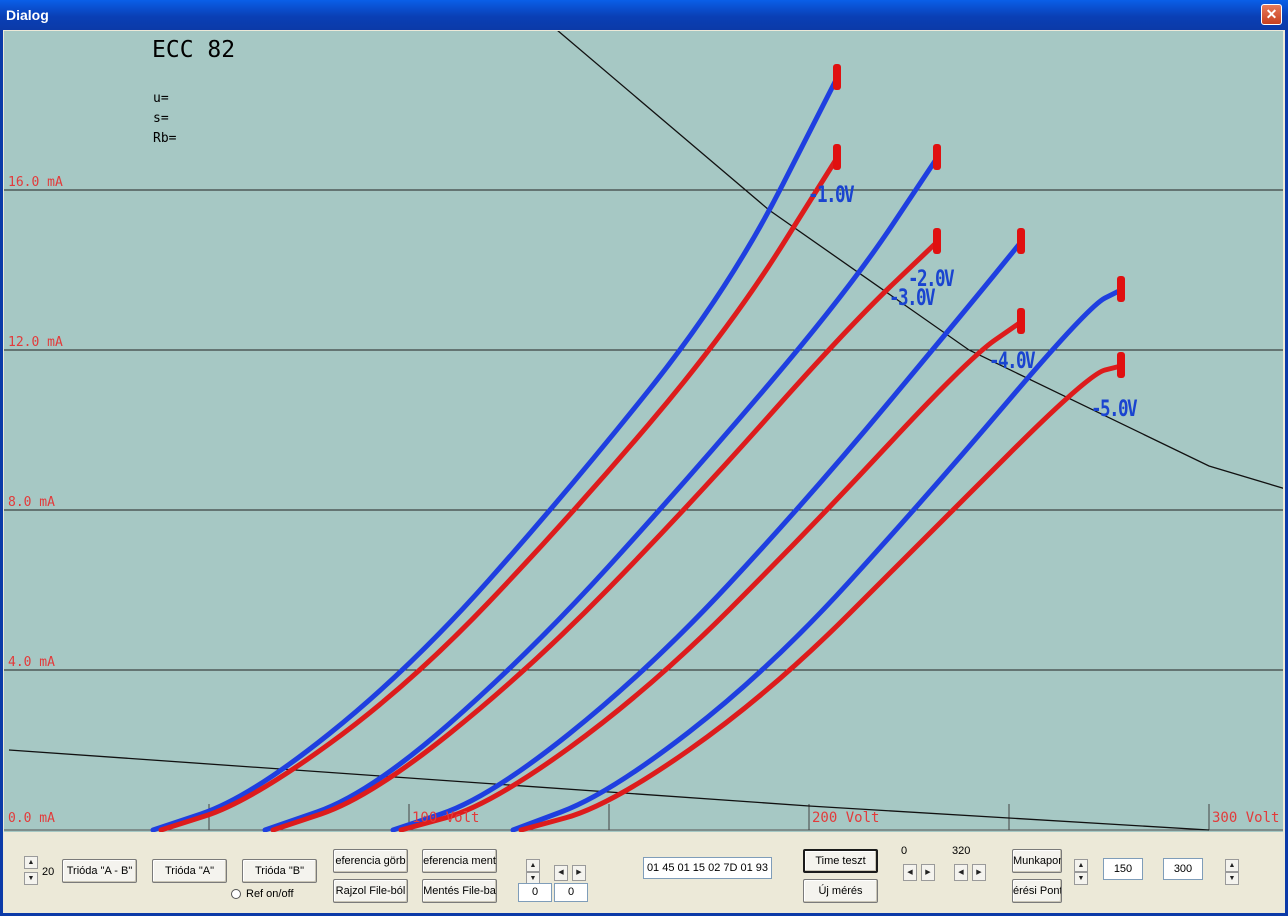 This screenshot has width=1288, height=916. Describe the element at coordinates (1037, 861) in the screenshot. I see `munkapont-button: Munkapon` at that location.